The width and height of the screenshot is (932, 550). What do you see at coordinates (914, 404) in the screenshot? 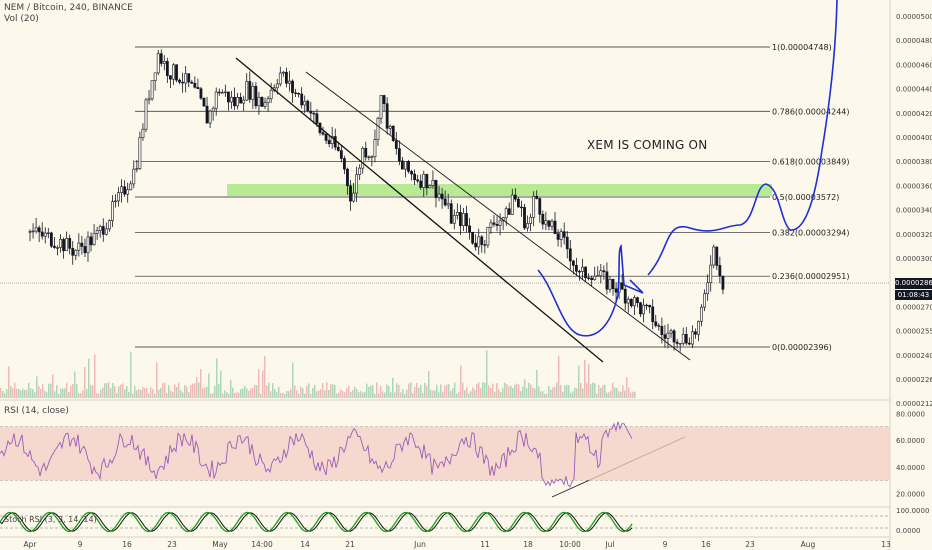
I see `y-tick-label: 0.00002120` at bounding box center [914, 404].